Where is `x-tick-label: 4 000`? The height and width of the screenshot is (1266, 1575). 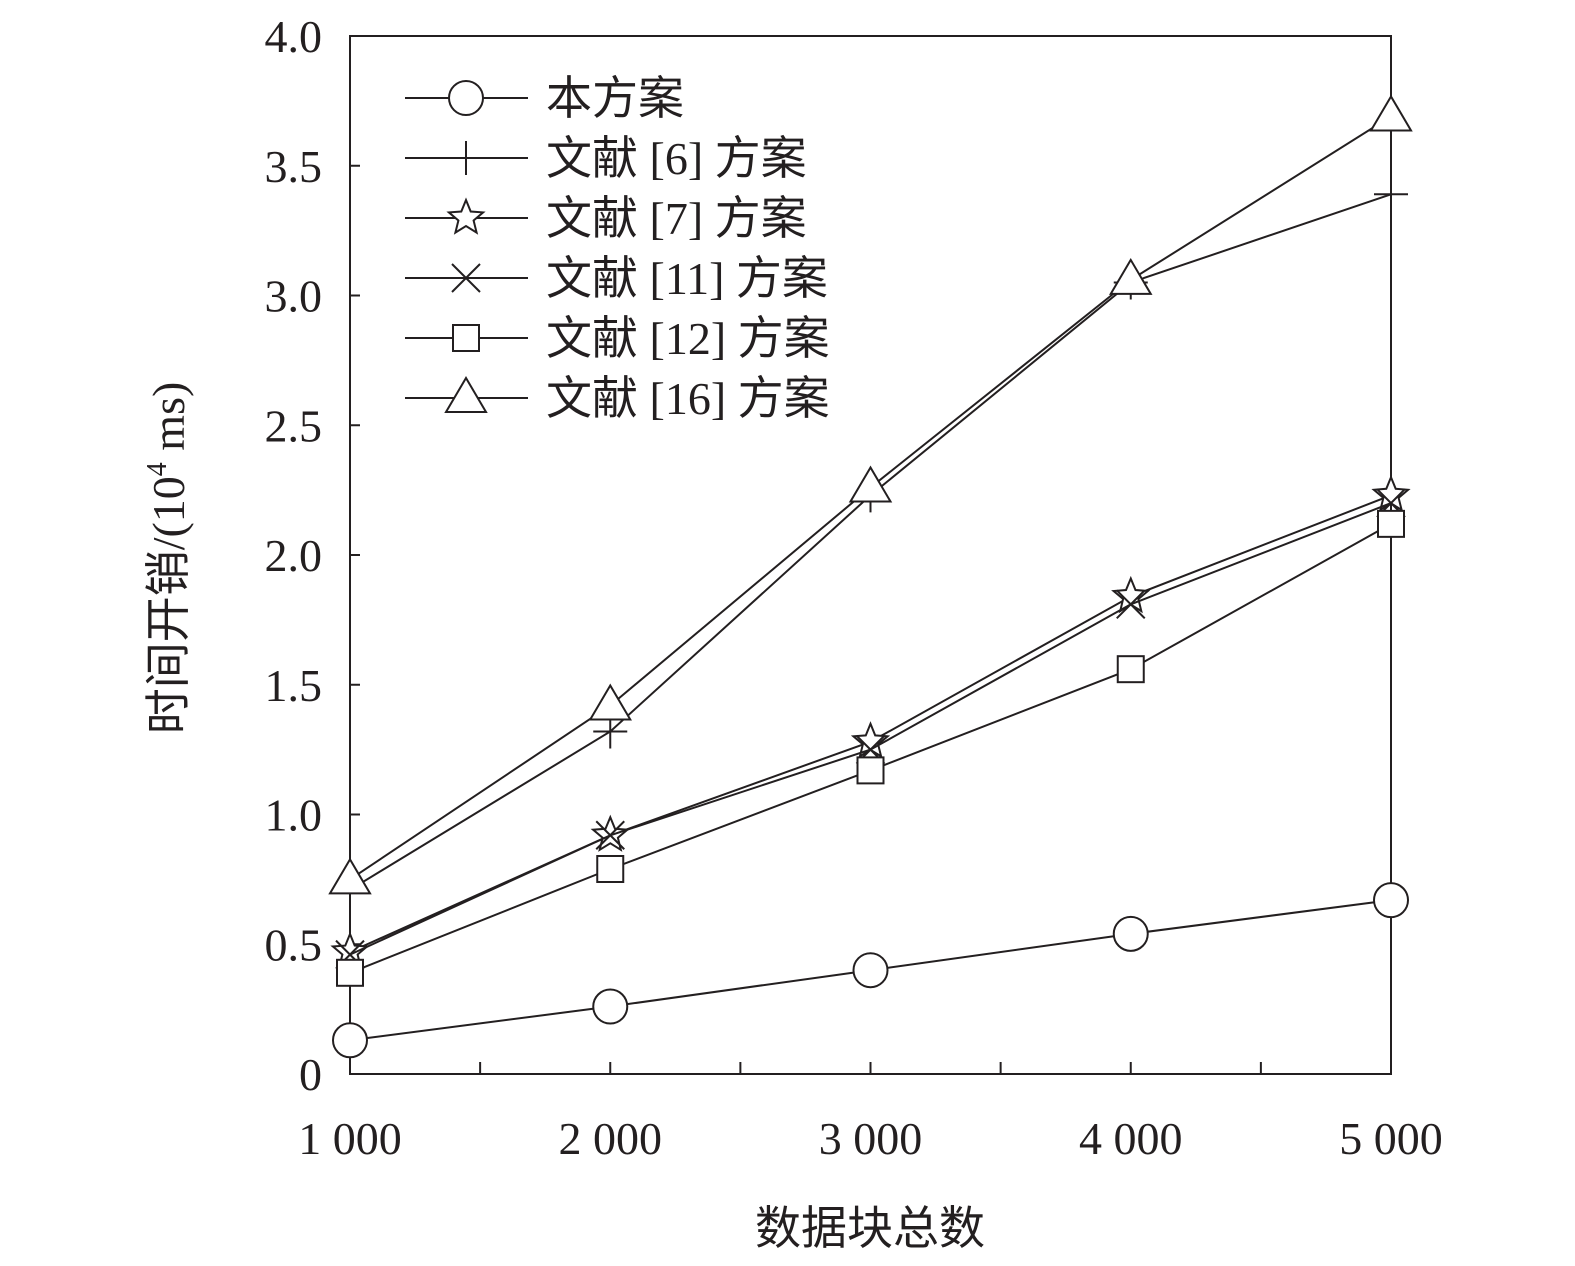
x-tick-label: 4 000 is located at coordinates (1131, 1138).